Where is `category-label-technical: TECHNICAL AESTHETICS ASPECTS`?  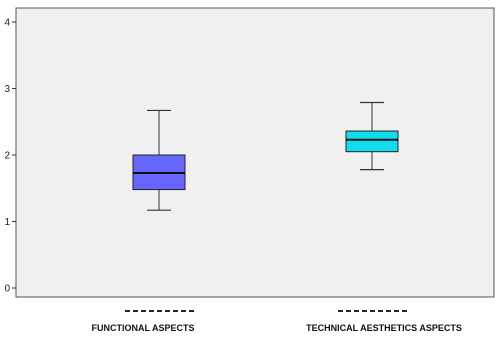 category-label-technical: TECHNICAL AESTHETICS ASPECTS is located at coordinates (384, 328).